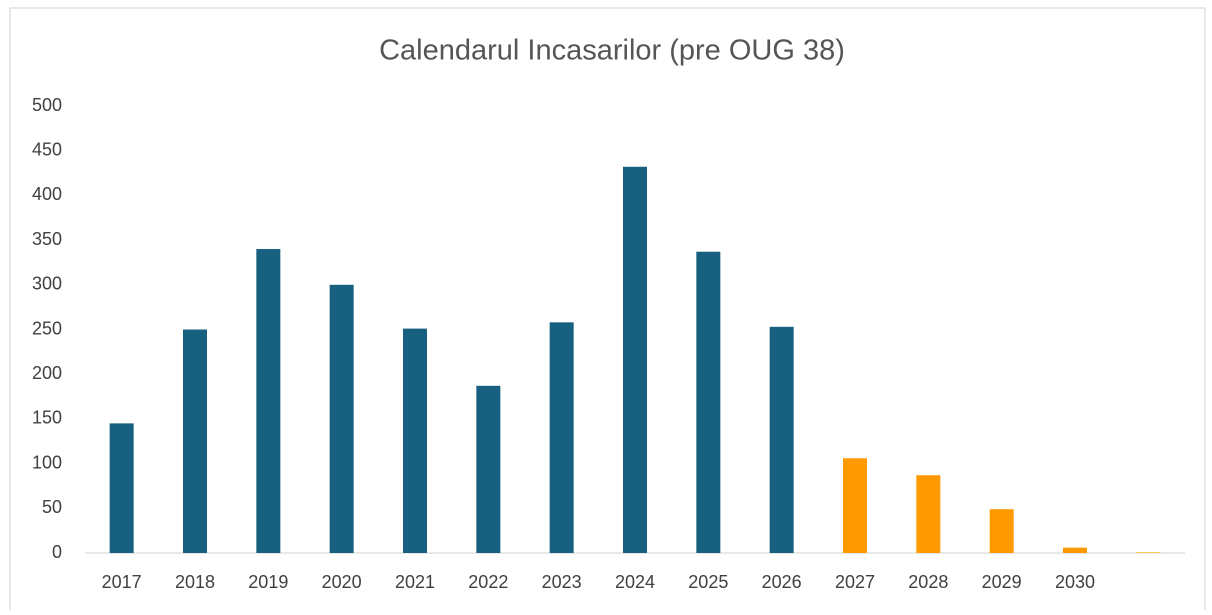 Image resolution: width=1212 pixels, height=615 pixels. I want to click on y-tick-label: 150, so click(47, 418).